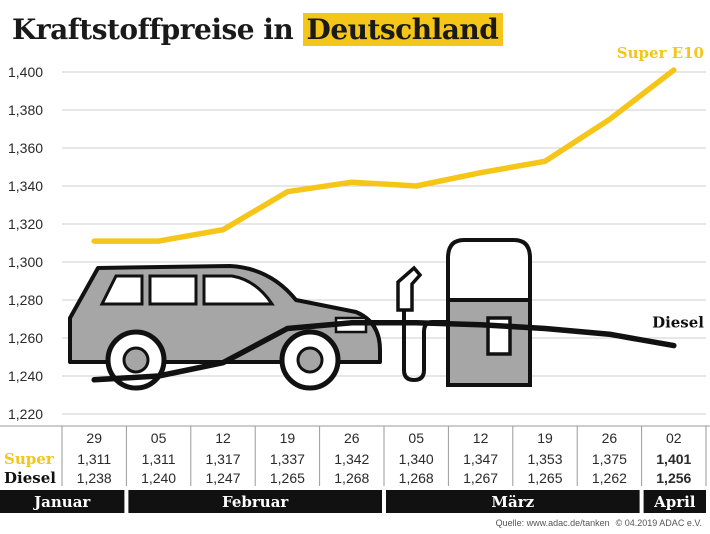 The width and height of the screenshot is (710, 534). Describe the element at coordinates (674, 438) in the screenshot. I see `x-tick-label: 02` at that location.